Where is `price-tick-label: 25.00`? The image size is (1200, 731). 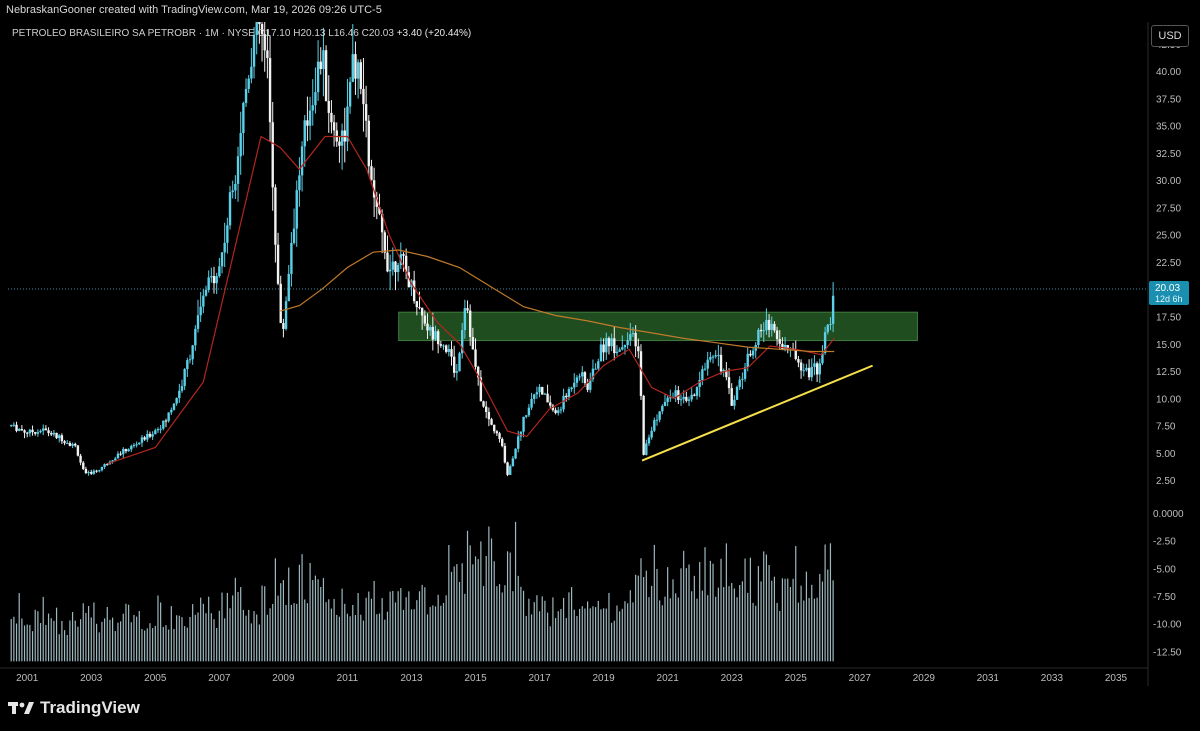 price-tick-label: 25.00 is located at coordinates (1168, 236).